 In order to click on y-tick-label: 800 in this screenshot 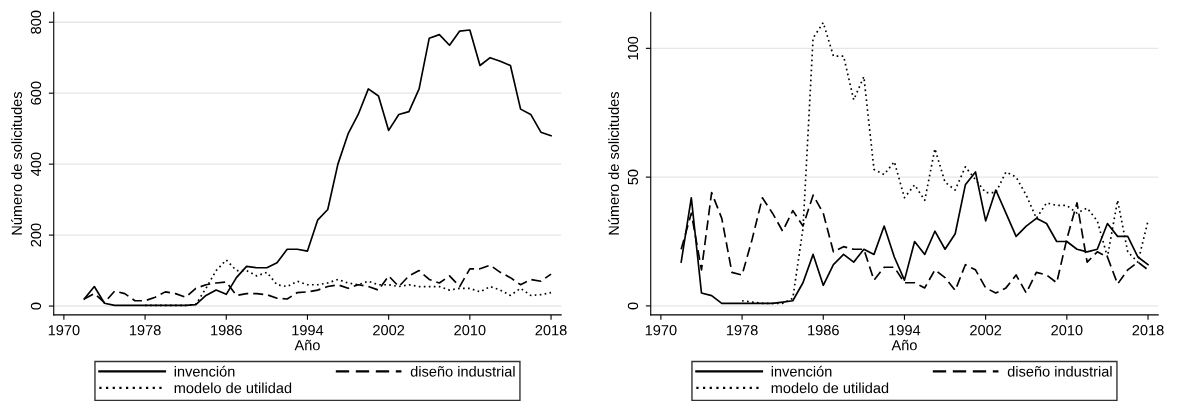, I will do `click(36, 22)`.